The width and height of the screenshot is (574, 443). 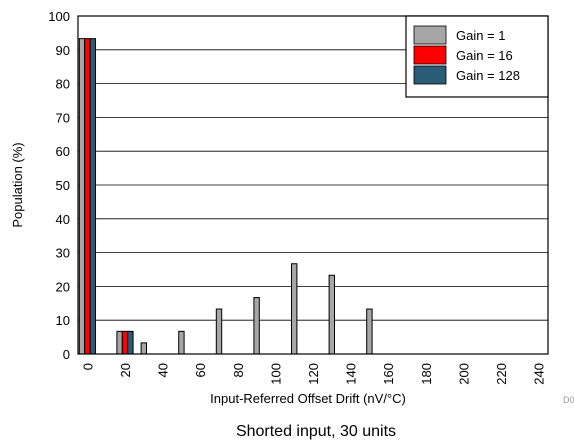 I want to click on x-tick-label: 20, so click(x=125, y=370).